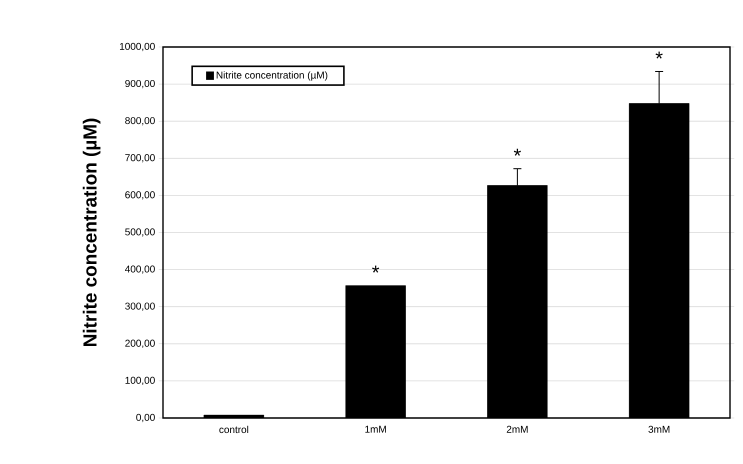  I want to click on x-tick-label: 2mM, so click(517, 429).